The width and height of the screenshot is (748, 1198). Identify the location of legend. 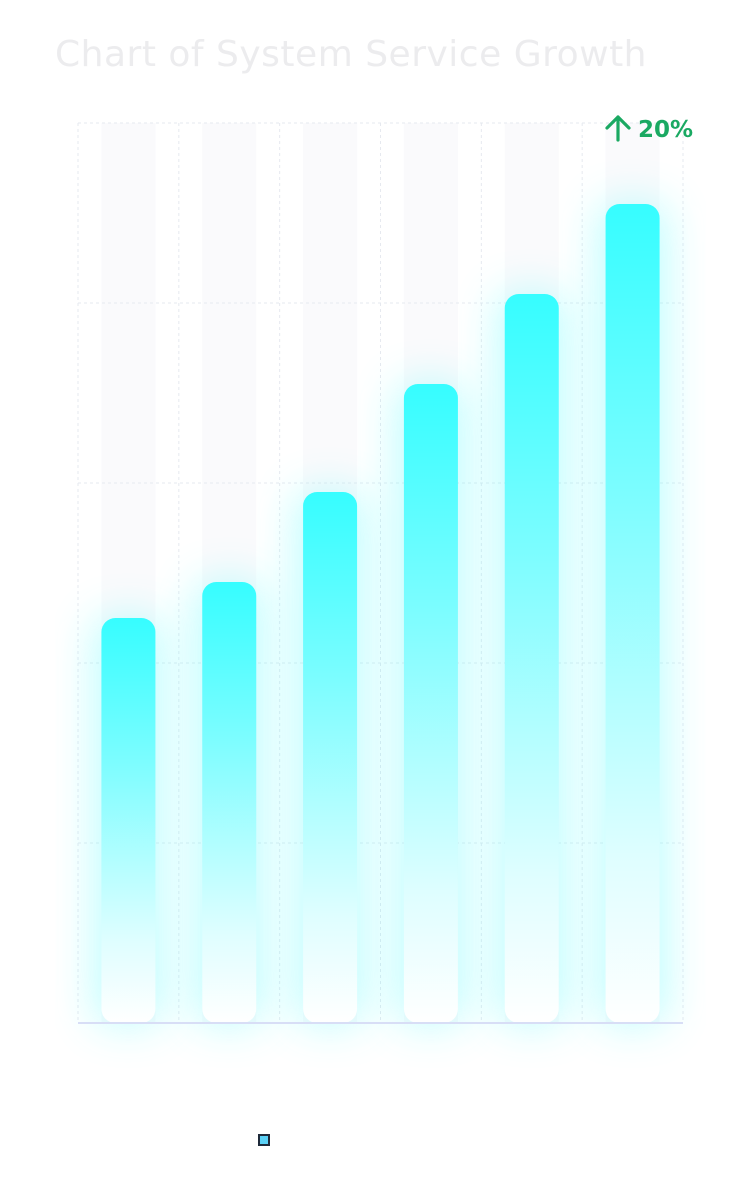
(268, 1140).